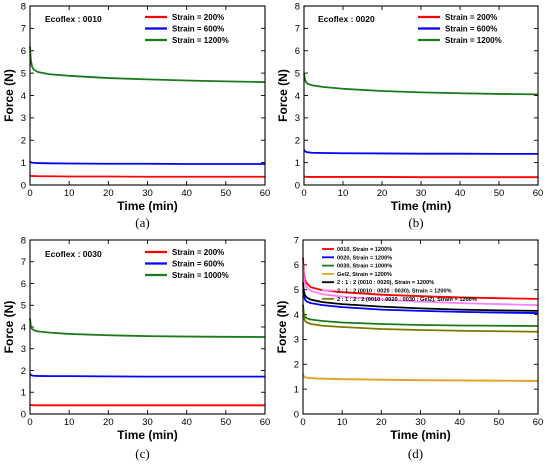 Image resolution: width=550 pixels, height=467 pixels. Describe the element at coordinates (364, 250) in the screenshot. I see `legend-label: 0010, Strain = 1200%` at that location.